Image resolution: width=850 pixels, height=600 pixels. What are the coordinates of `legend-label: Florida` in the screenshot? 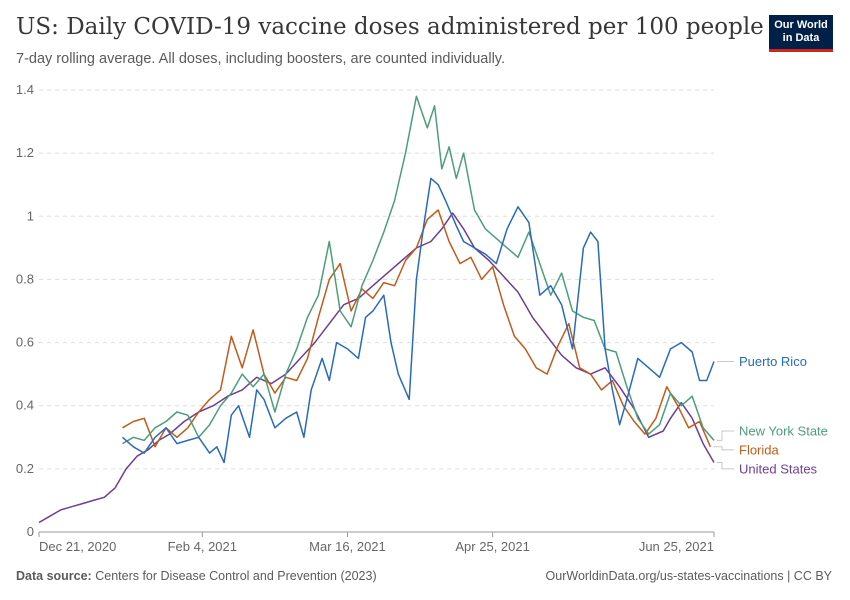 It's located at (759, 449).